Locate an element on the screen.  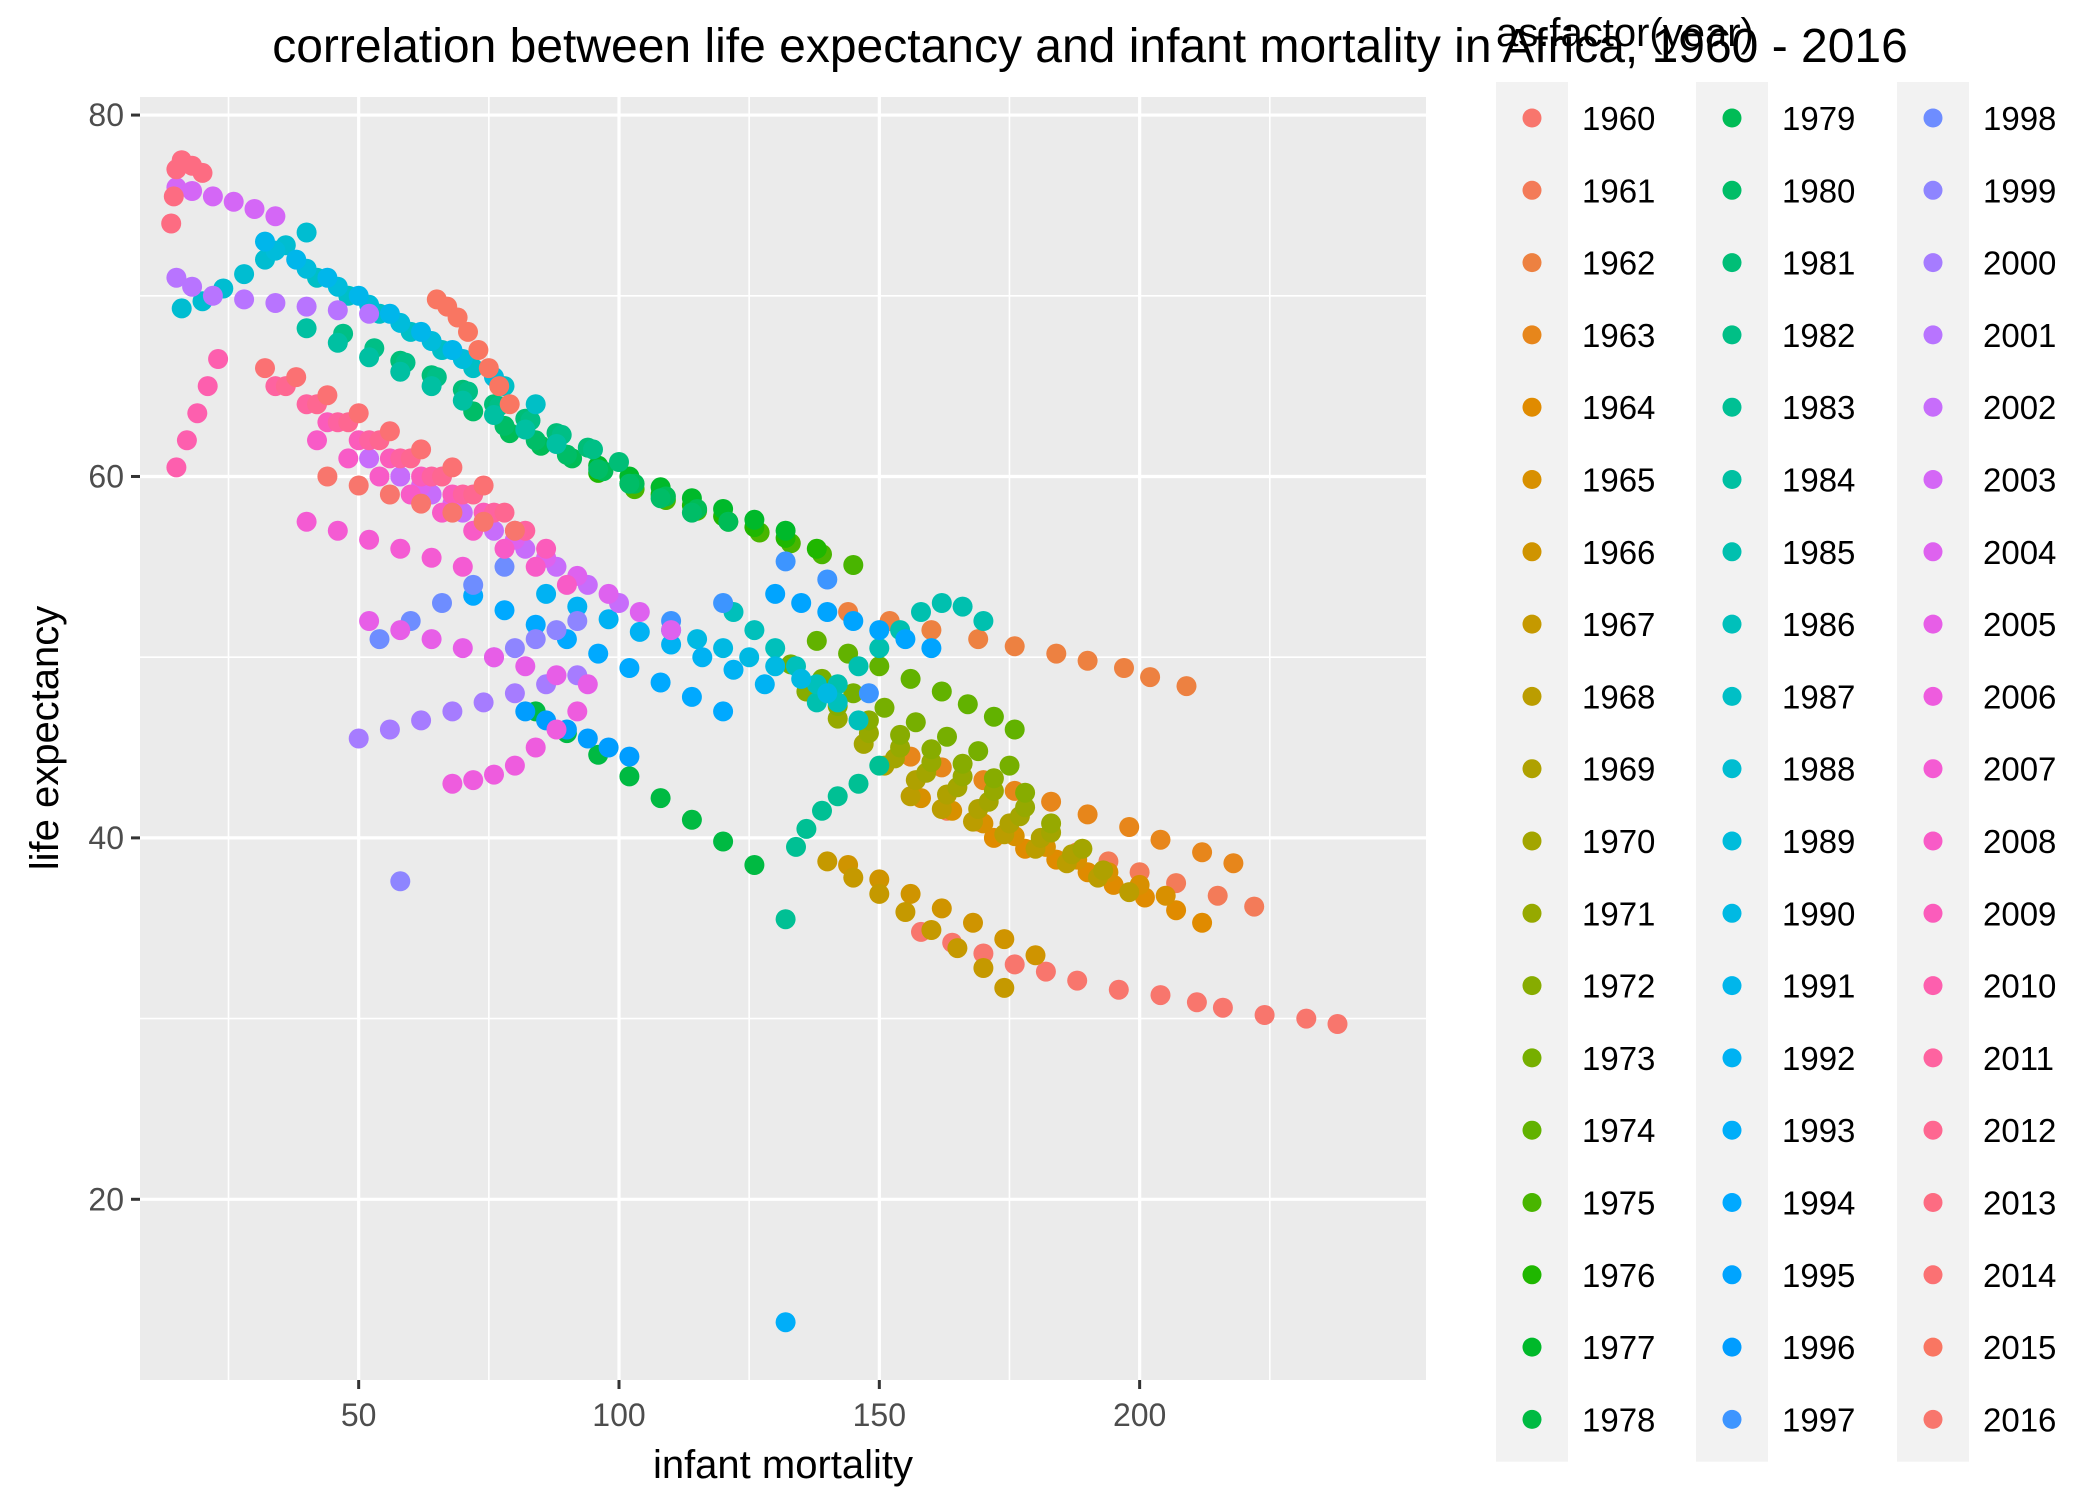
legend-label-1969: 1969 is located at coordinates (1618, 769).